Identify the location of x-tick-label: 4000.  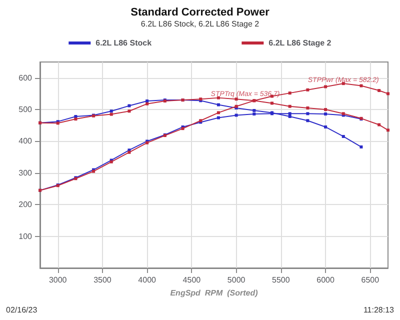
(147, 280).